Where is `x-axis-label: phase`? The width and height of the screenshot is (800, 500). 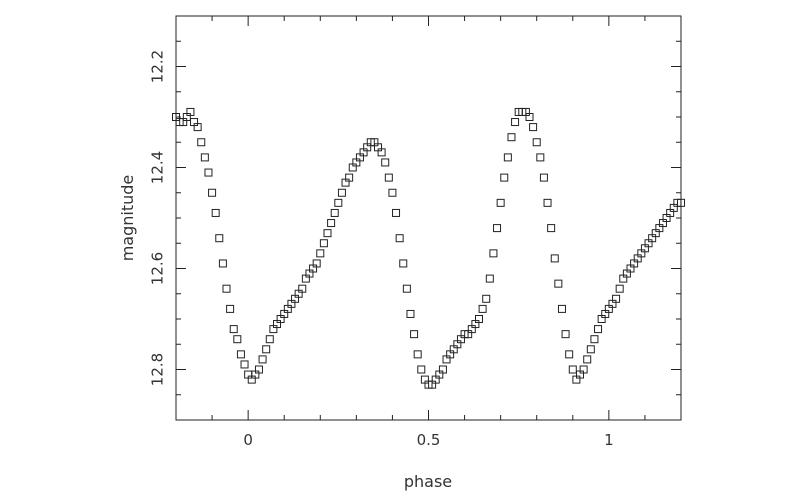 x-axis-label: phase is located at coordinates (428, 481).